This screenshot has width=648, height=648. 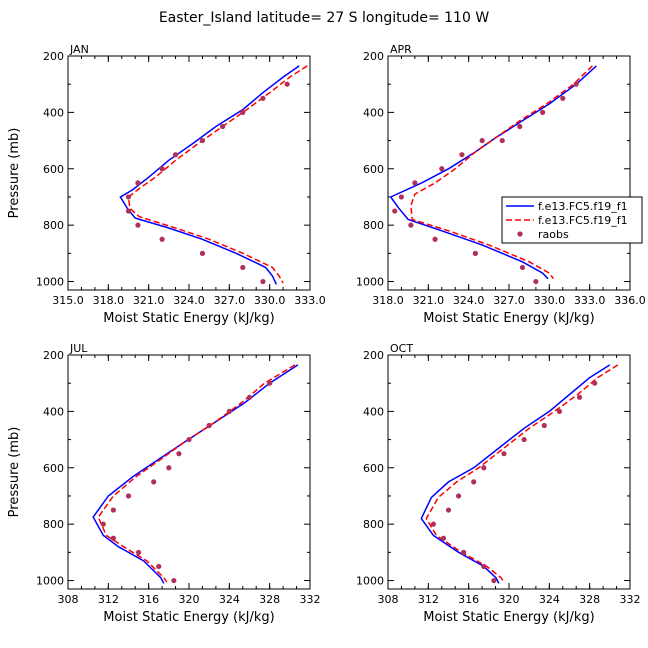 What do you see at coordinates (78, 348) in the screenshot?
I see `panel-label: JUL` at bounding box center [78, 348].